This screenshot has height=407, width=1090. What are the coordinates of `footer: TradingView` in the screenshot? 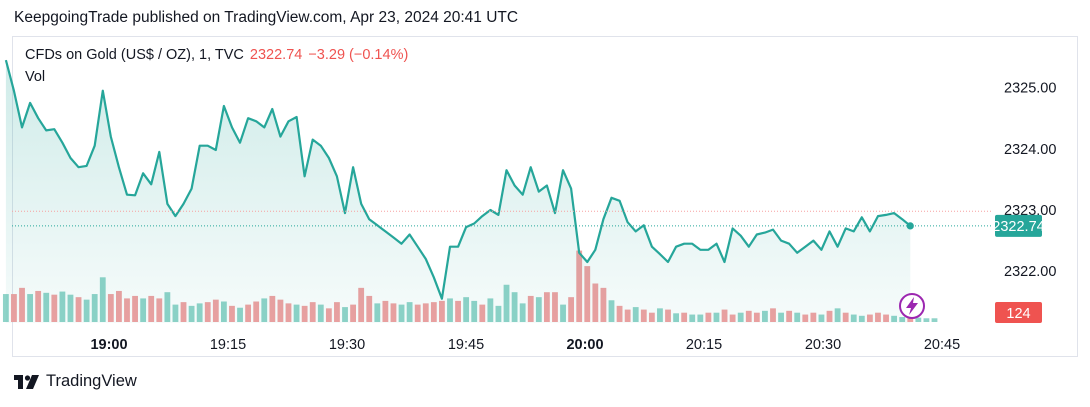 It's located at (75, 381).